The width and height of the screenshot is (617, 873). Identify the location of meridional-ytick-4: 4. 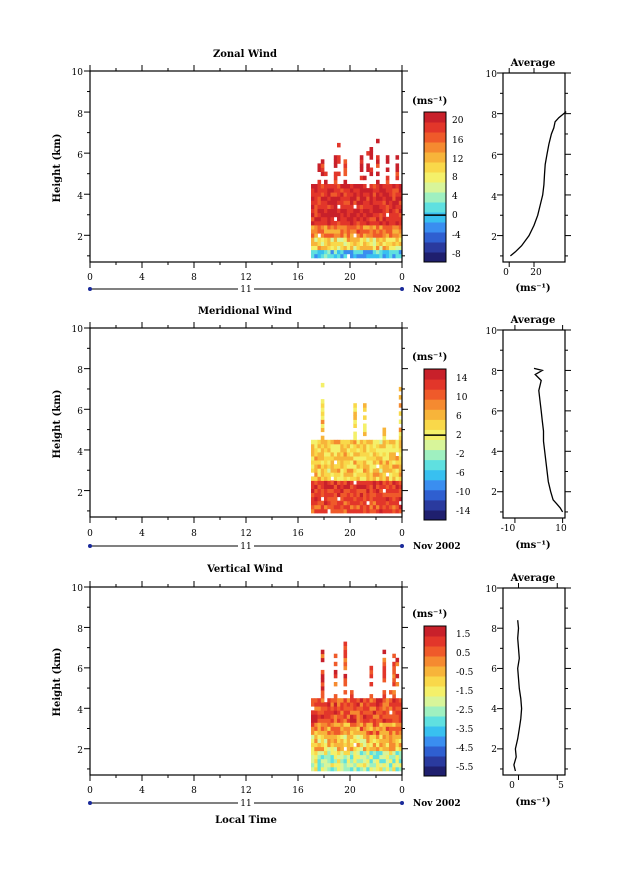
(80, 453).